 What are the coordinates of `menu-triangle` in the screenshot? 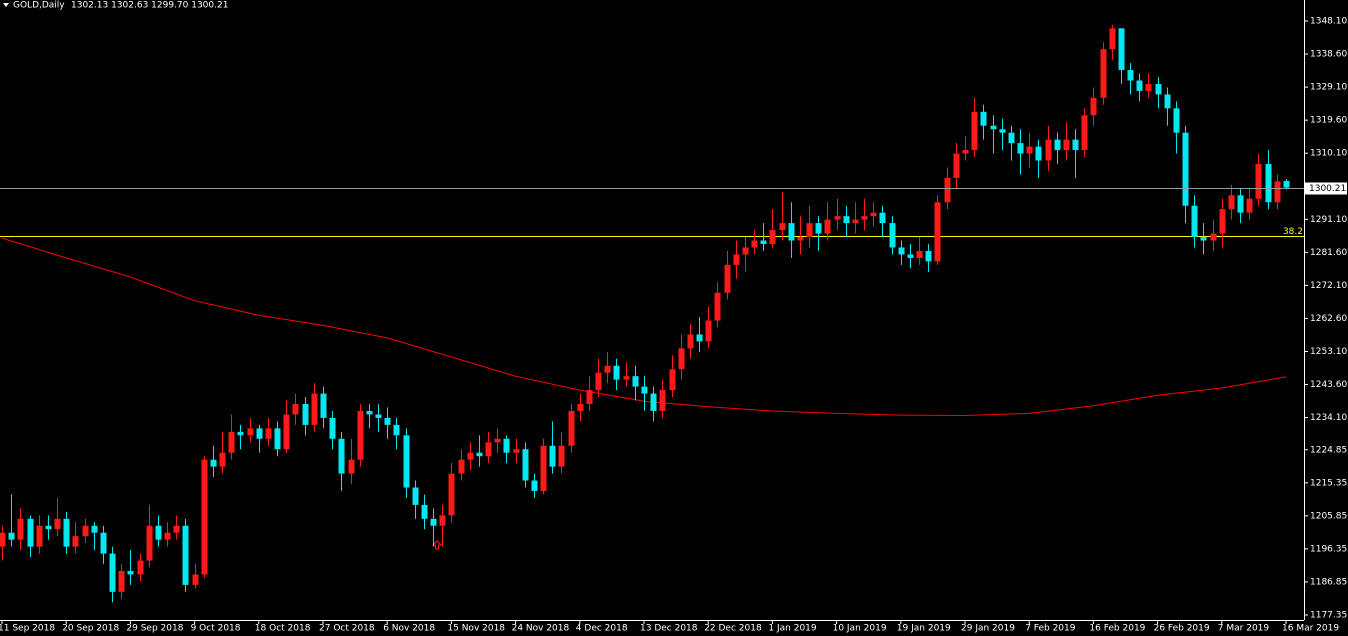 It's located at (6, 5).